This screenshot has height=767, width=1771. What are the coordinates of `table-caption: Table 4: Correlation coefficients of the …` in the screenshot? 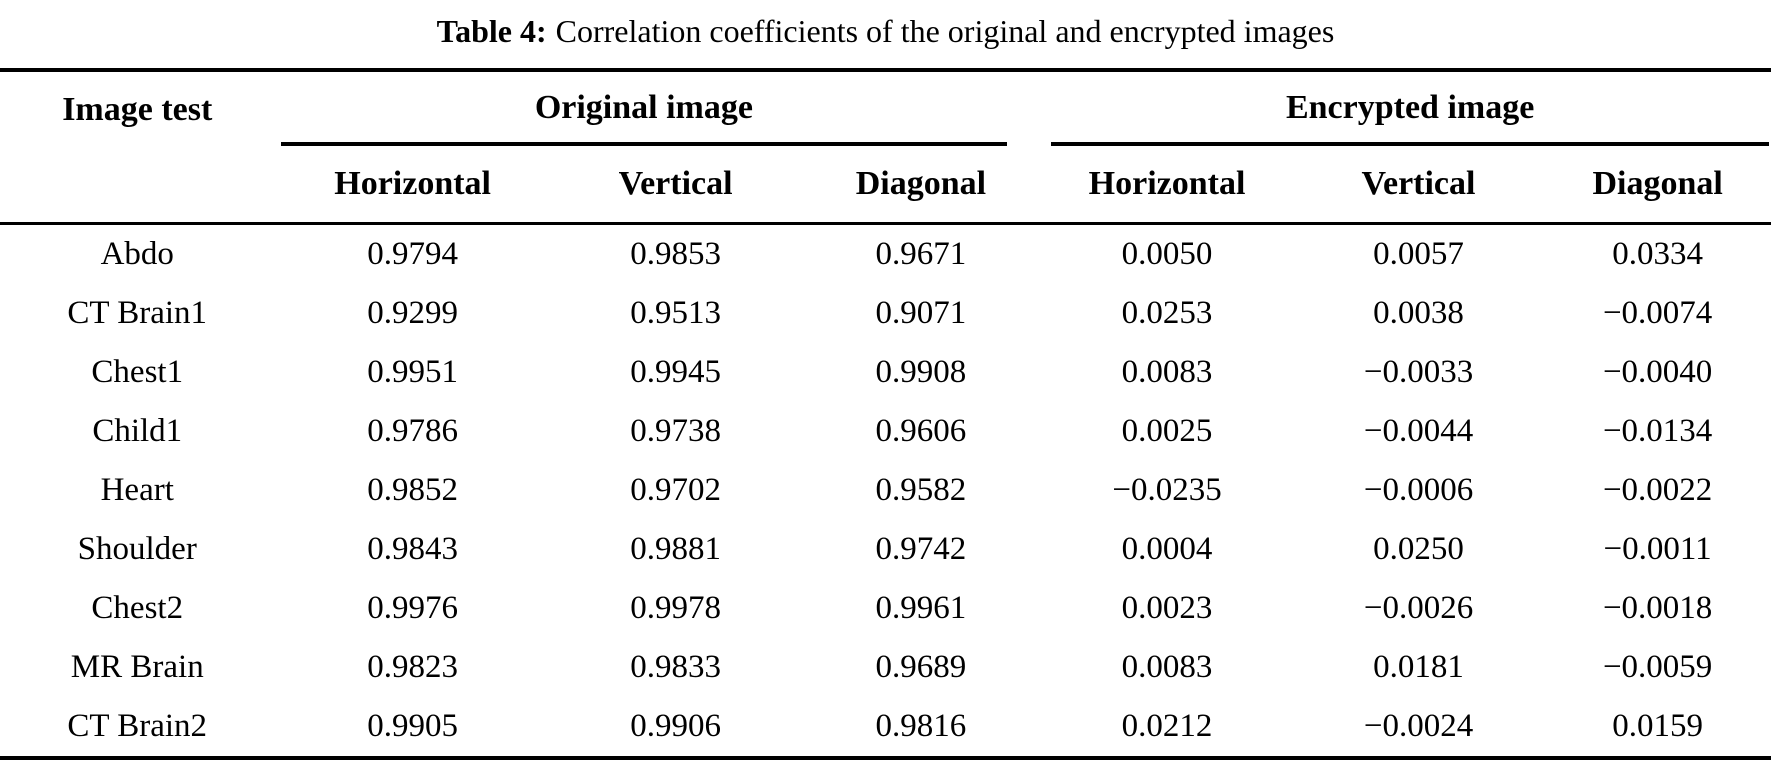 It's located at (885, 34).